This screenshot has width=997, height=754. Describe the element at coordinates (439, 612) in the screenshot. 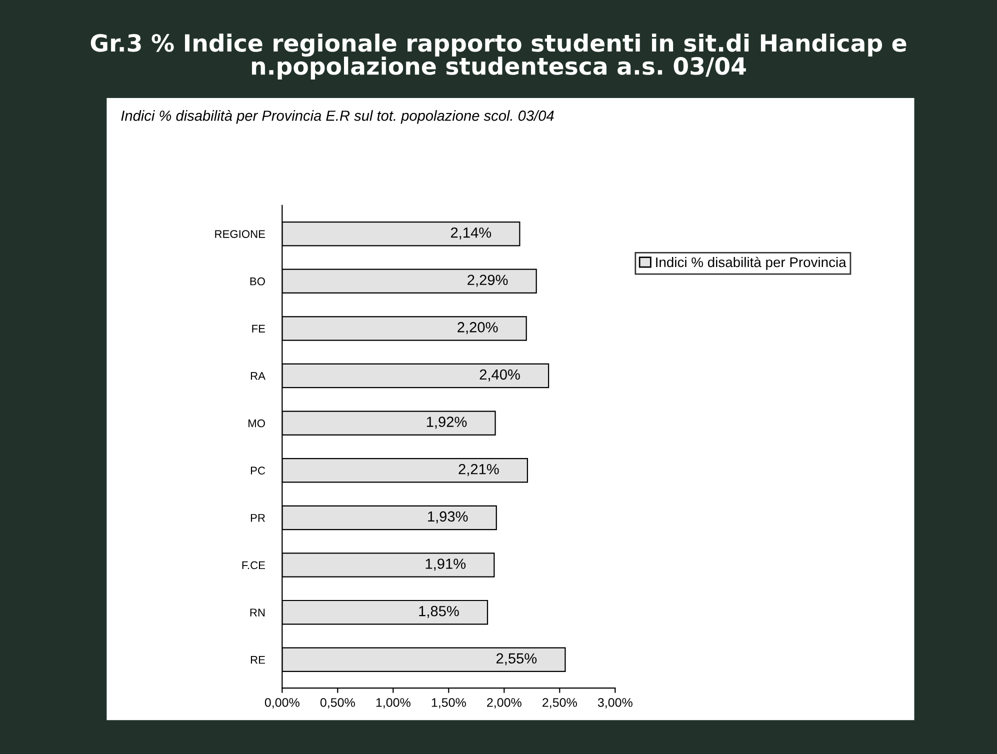

I see `data-label: 1,85%` at that location.